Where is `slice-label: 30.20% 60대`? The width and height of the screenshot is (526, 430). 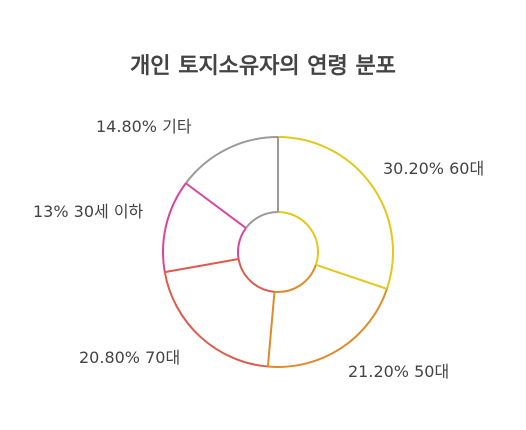 slice-label: 30.20% 60대 is located at coordinates (433, 168).